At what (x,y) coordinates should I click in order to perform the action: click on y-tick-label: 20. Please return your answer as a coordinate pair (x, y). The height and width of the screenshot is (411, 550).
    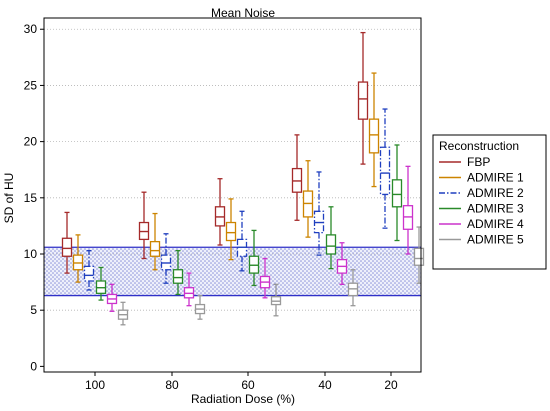
    Looking at the image, I should click on (31, 142).